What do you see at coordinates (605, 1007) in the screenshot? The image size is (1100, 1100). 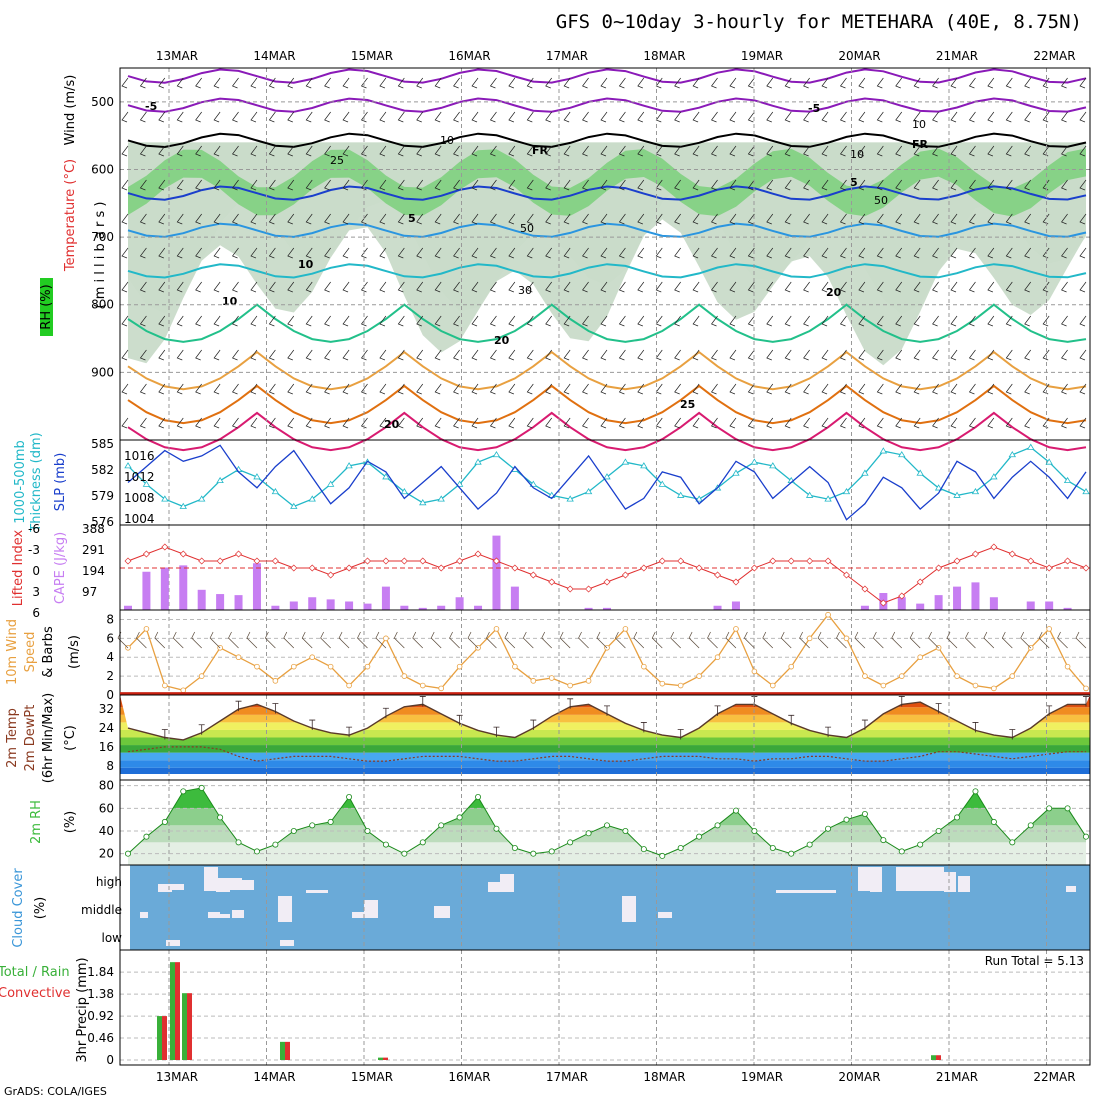 I see `panel-frame` at bounding box center [605, 1007].